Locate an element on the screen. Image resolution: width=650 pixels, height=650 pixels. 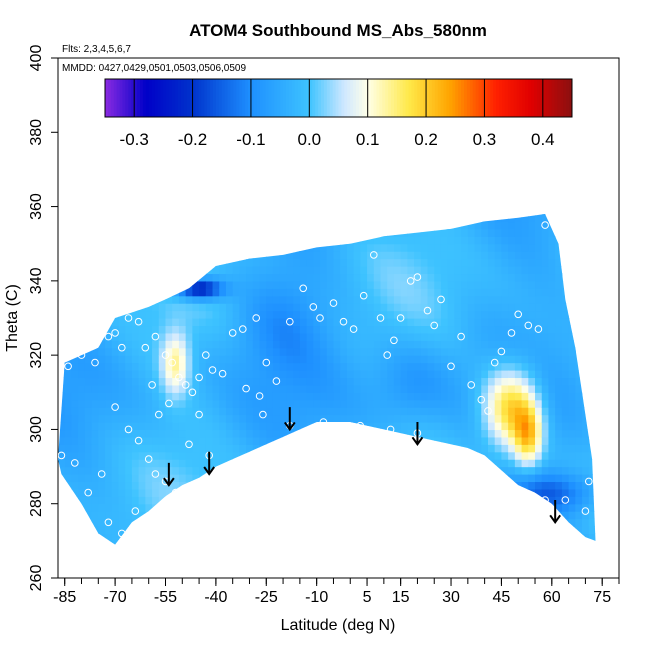
x-tick-label: -10 is located at coordinates (316, 597).